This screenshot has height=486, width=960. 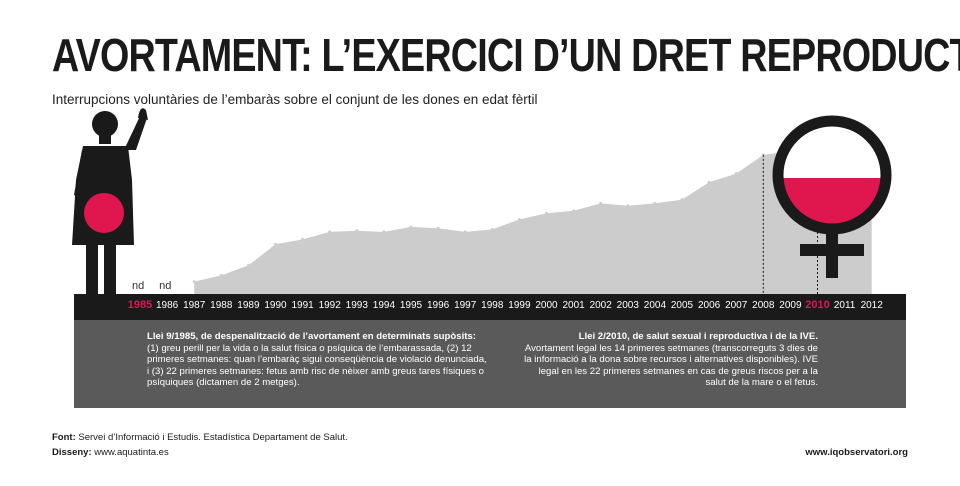 What do you see at coordinates (763, 305) in the screenshot?
I see `year-label-2008: 2008` at bounding box center [763, 305].